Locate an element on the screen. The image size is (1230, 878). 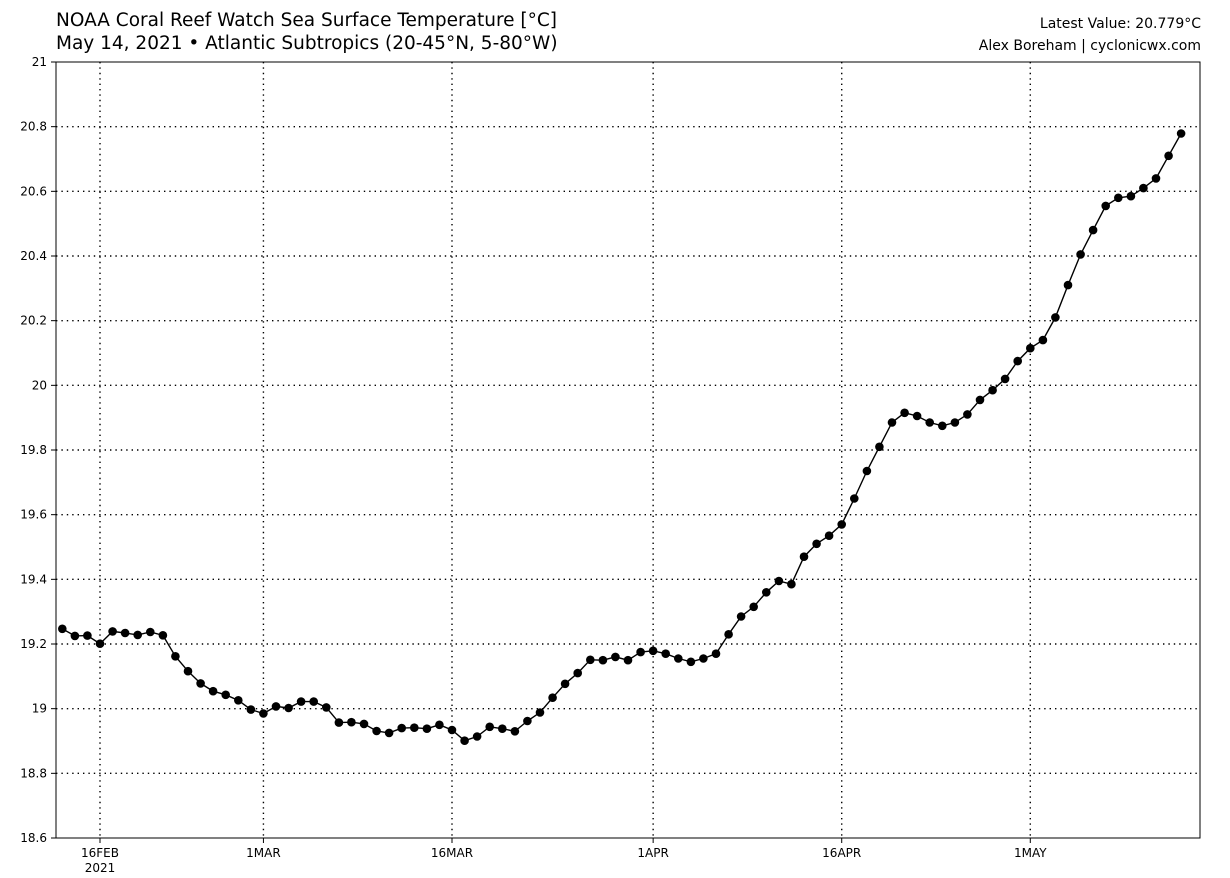
y-tick-label: 19.6 is located at coordinates (33, 515).